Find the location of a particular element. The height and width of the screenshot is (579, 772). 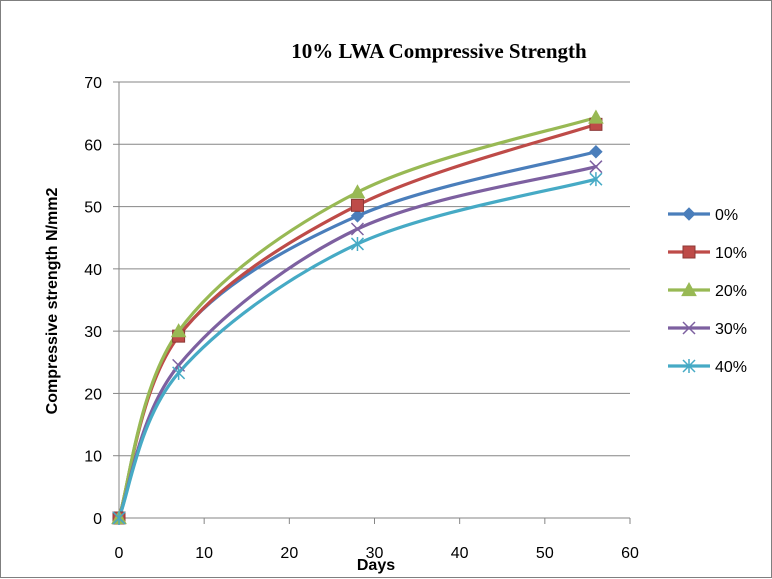

legend-label: 20% is located at coordinates (731, 291).